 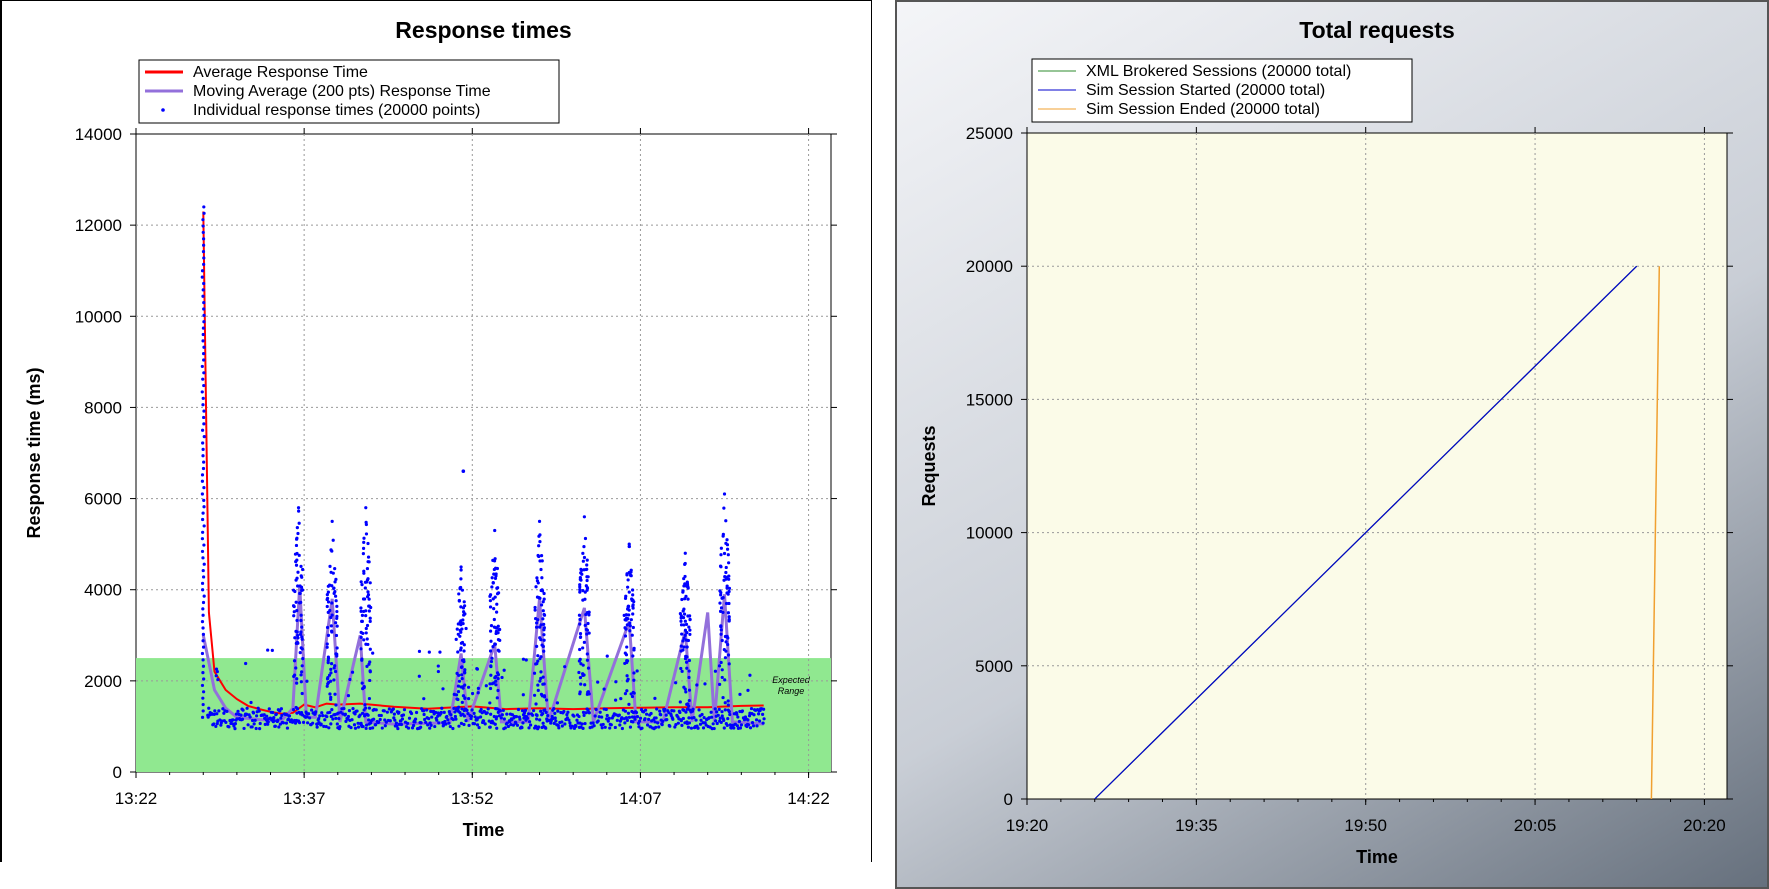 What do you see at coordinates (791, 691) in the screenshot?
I see `expected-range-label: Range` at bounding box center [791, 691].